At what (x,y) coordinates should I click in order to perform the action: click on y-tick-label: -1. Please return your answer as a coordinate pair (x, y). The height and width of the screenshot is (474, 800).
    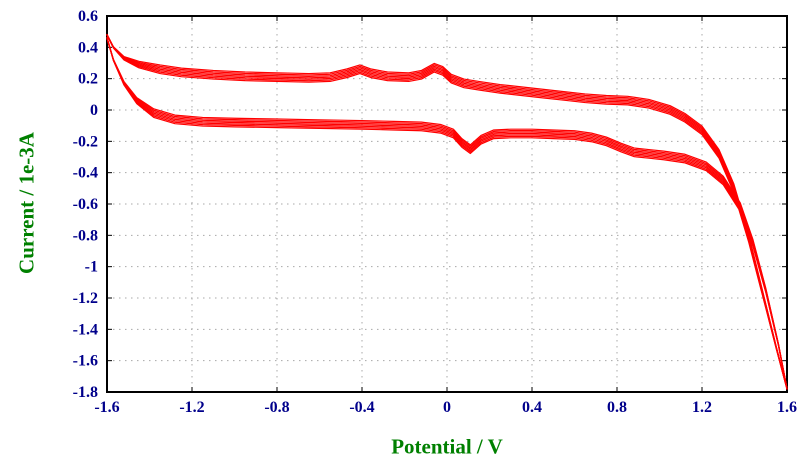
    Looking at the image, I should click on (91, 267).